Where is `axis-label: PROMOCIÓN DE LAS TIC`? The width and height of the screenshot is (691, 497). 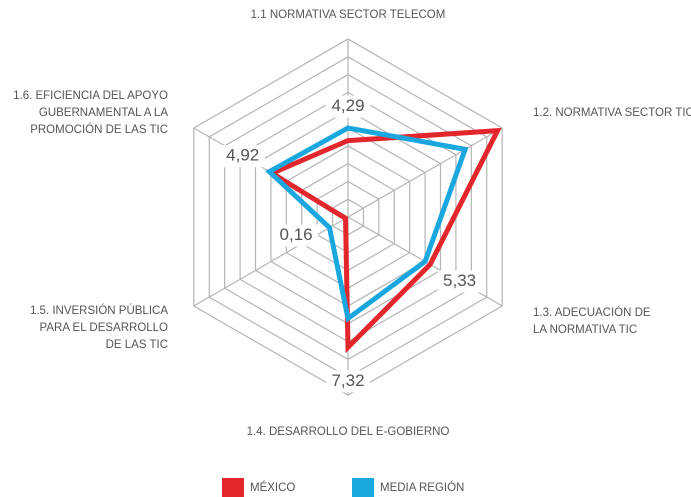
axis-label: PROMOCIÓN DE LAS TIC is located at coordinates (99, 129).